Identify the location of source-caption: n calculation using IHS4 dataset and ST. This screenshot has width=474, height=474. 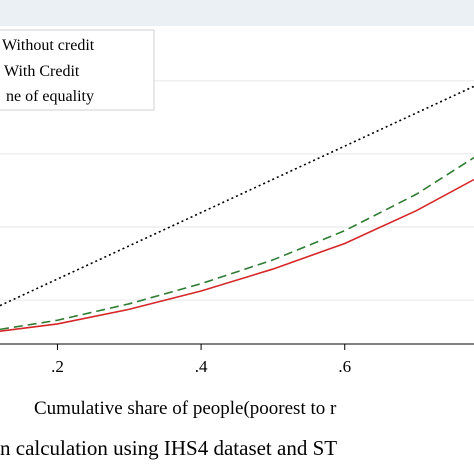
(168, 448).